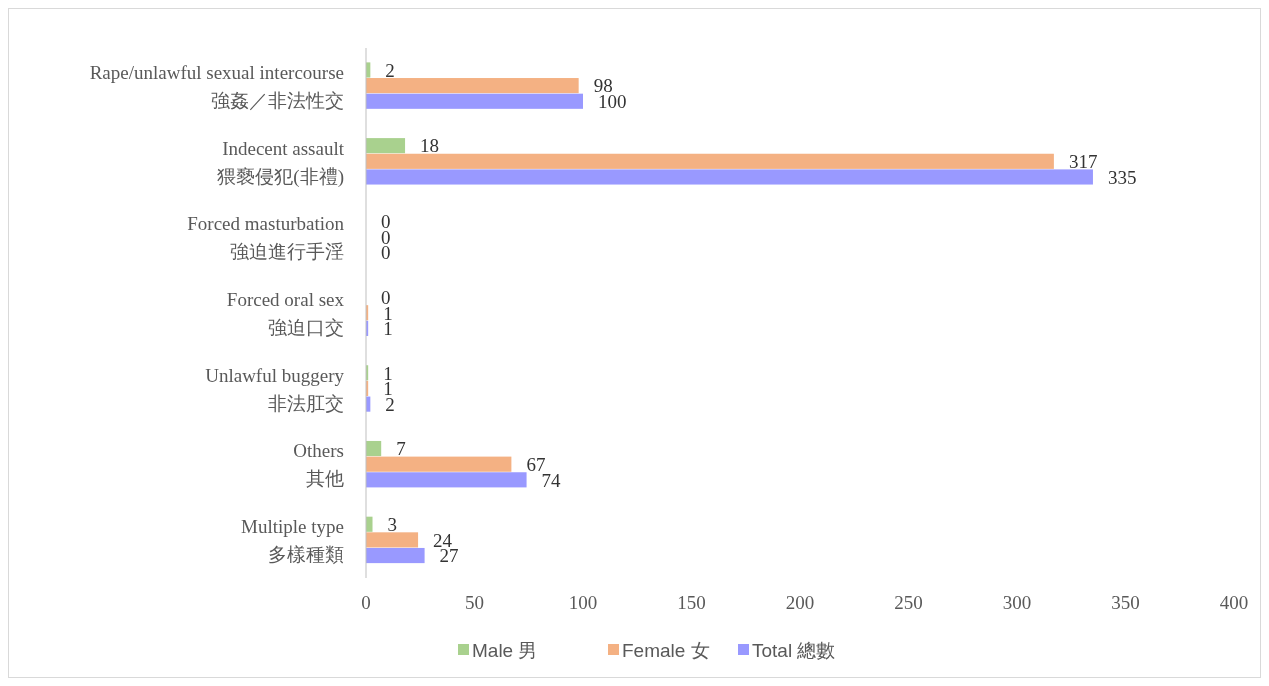 The image size is (1269, 686). I want to click on y-tick-label: Unlawful buggery 非法肛交, so click(275, 389).